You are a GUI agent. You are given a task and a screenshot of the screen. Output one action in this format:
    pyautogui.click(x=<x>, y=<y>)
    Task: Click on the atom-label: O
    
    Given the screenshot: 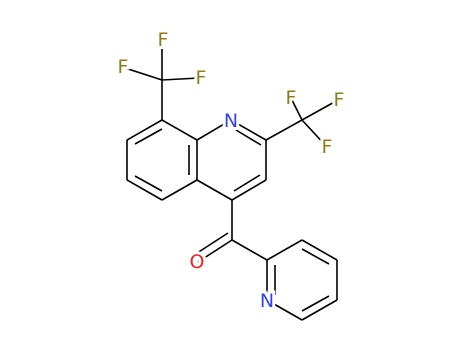 What is the action you would take?
    pyautogui.click(x=197, y=262)
    